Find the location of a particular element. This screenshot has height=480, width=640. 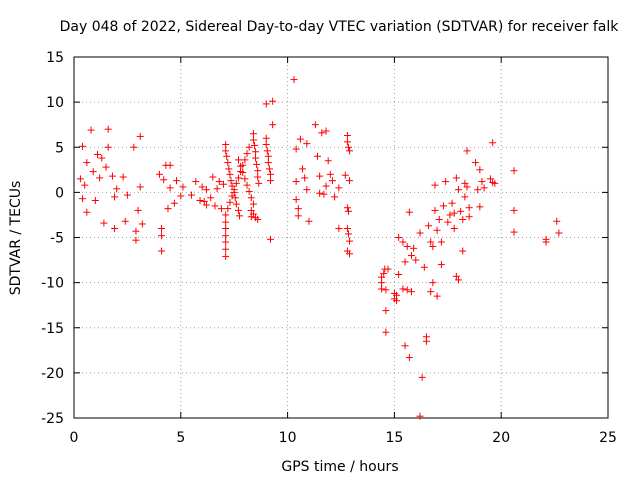

y-tick-label: -15 is located at coordinates (52, 329).